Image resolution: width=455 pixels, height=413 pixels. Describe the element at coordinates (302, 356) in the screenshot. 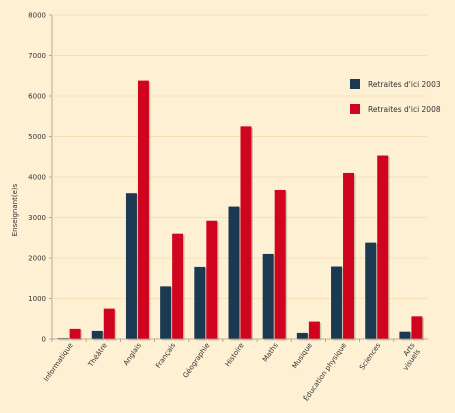

I see `x-tick-label: Musique` at that location.